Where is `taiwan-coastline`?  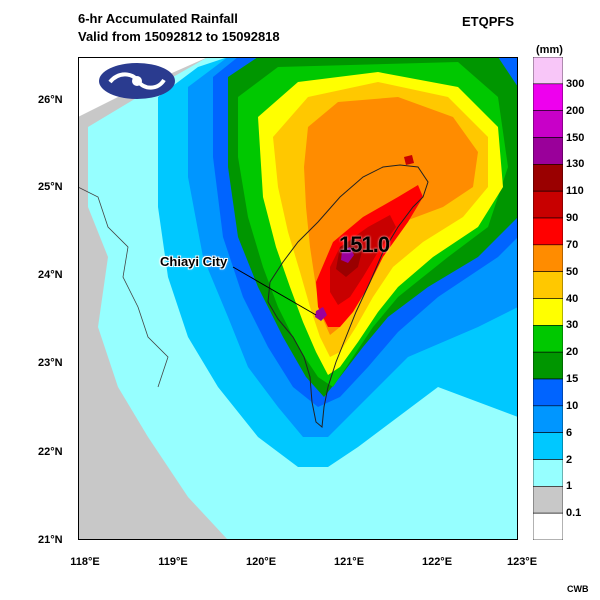 taiwan-coastline is located at coordinates (348, 296).